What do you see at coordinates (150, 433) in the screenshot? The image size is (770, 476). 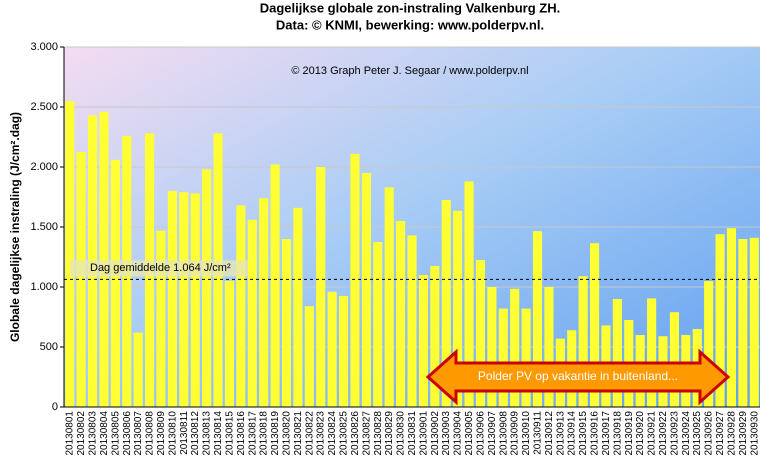 I see `x-tick-label: 20130808` at bounding box center [150, 433].